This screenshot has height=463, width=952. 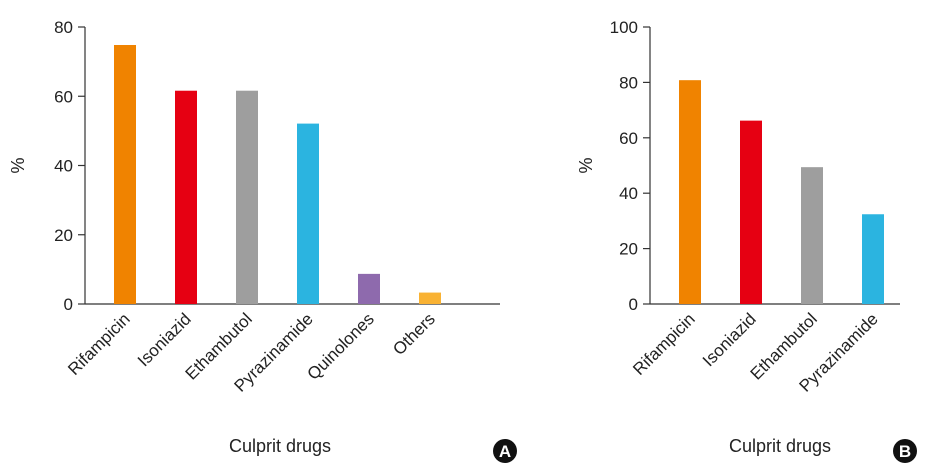 I want to click on panel-b-y-axis-title: %, so click(x=586, y=165).